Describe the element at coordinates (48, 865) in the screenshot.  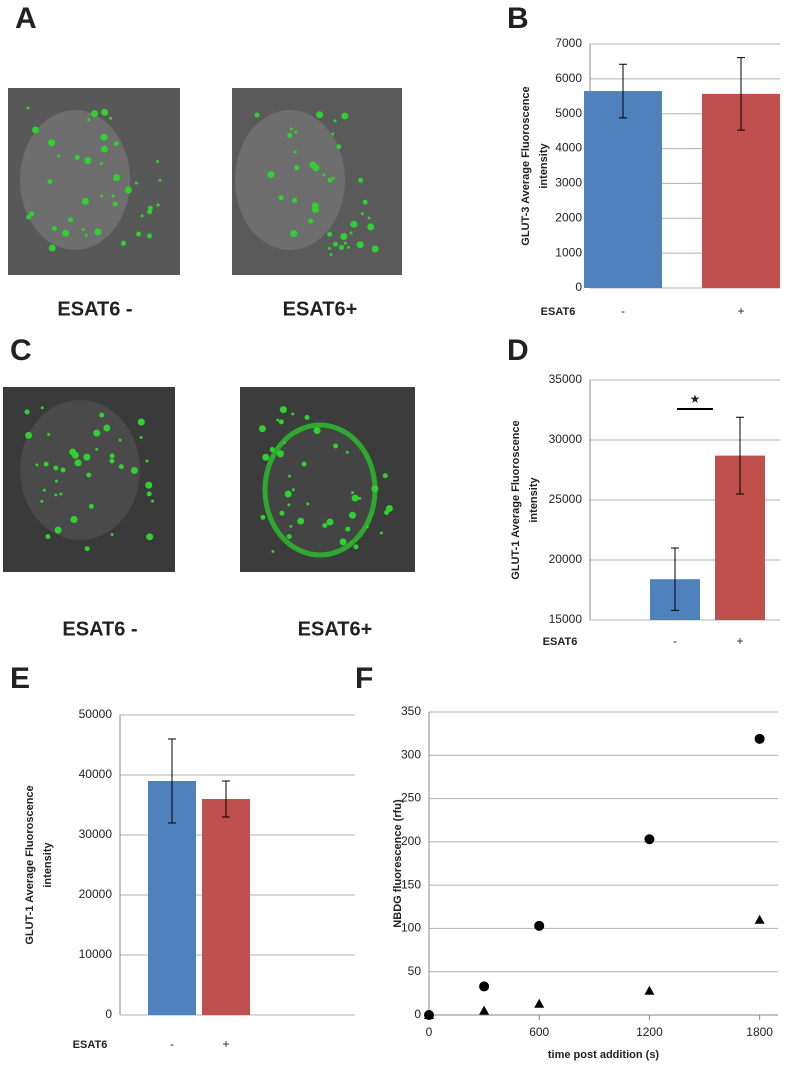
I see `y-axis-label: intensity` at that location.